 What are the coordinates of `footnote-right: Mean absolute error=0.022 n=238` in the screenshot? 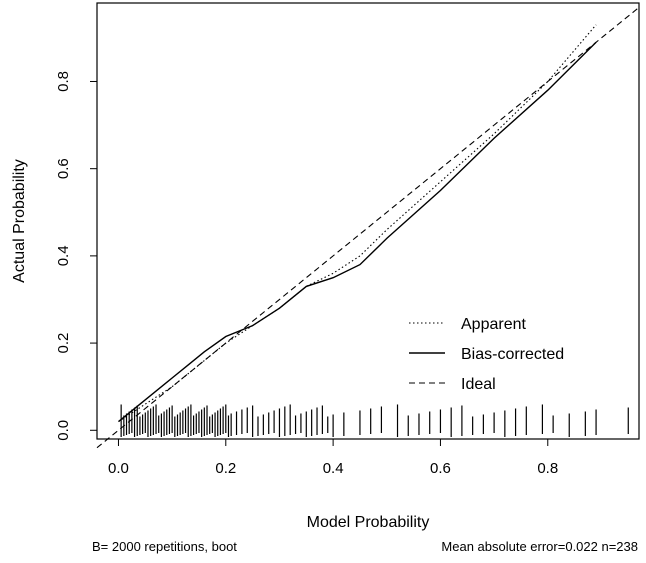 It's located at (539, 546).